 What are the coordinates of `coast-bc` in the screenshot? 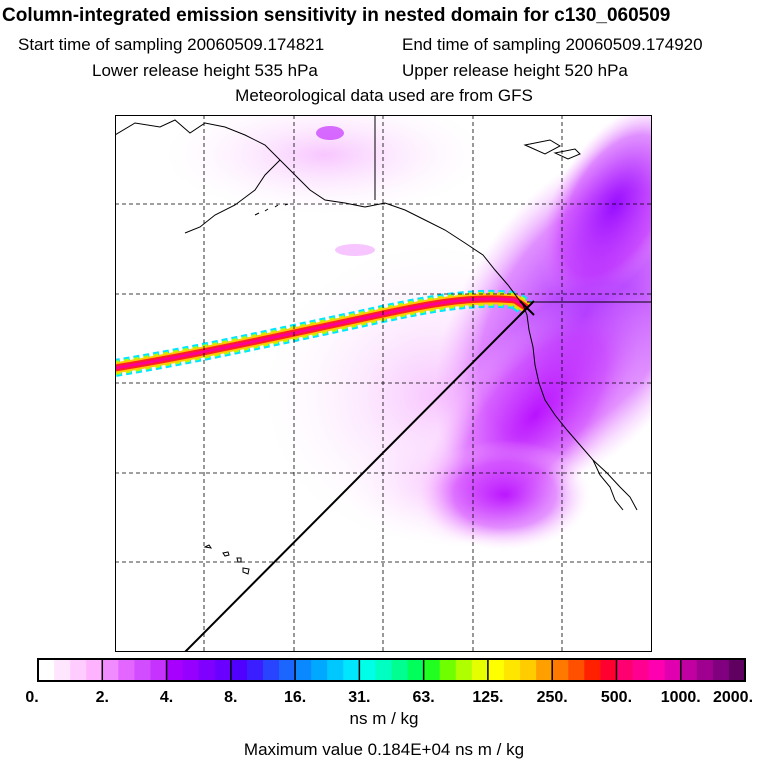 It's located at (580, 407).